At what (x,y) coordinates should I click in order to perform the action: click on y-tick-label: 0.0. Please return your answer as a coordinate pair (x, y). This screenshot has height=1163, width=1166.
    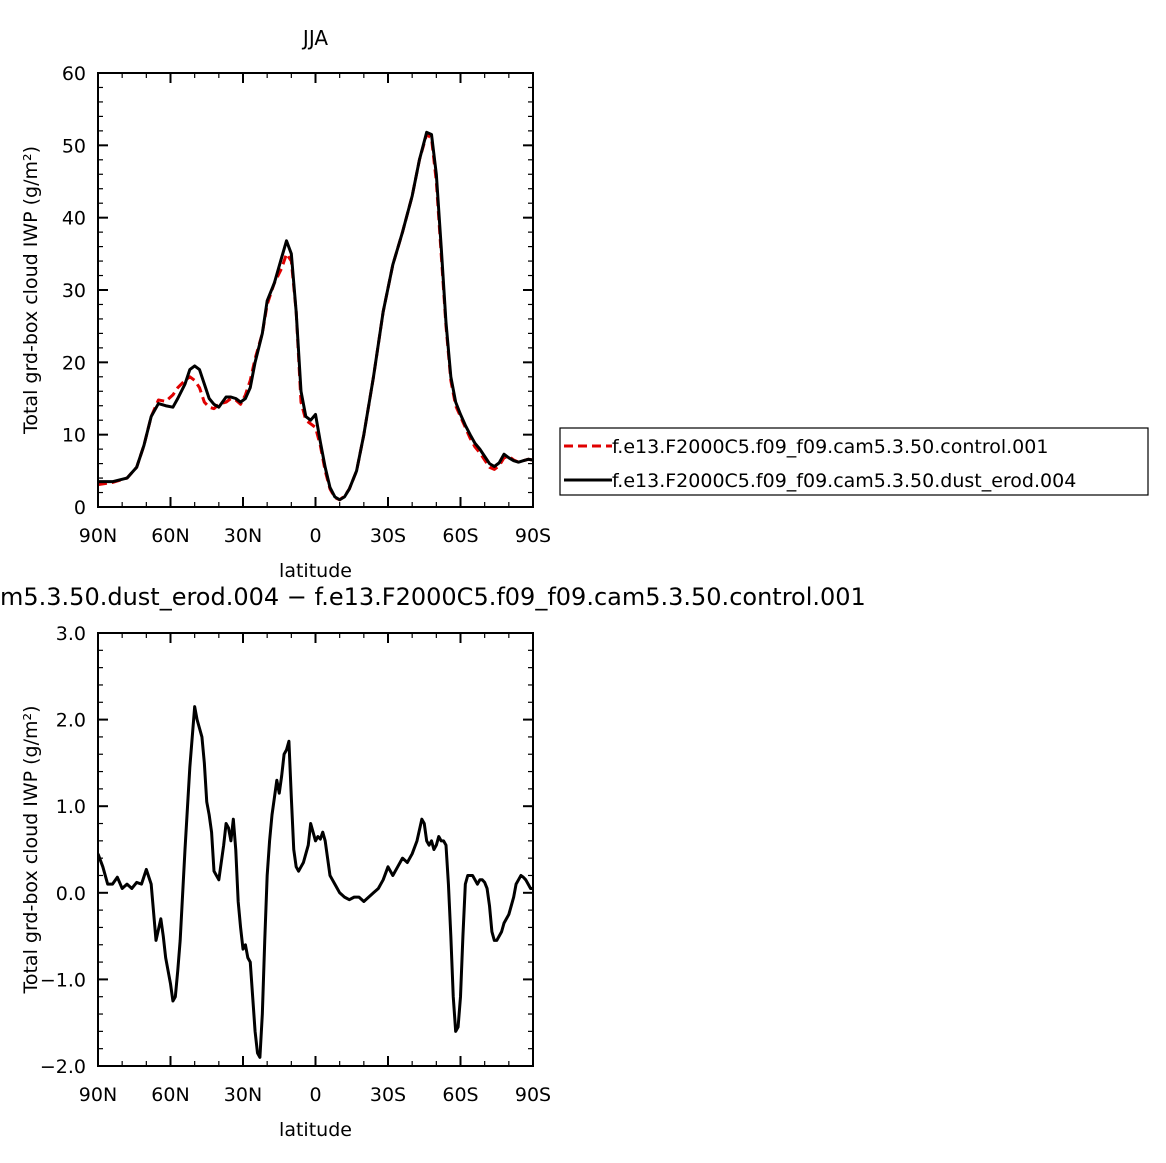
    Looking at the image, I should click on (71, 894).